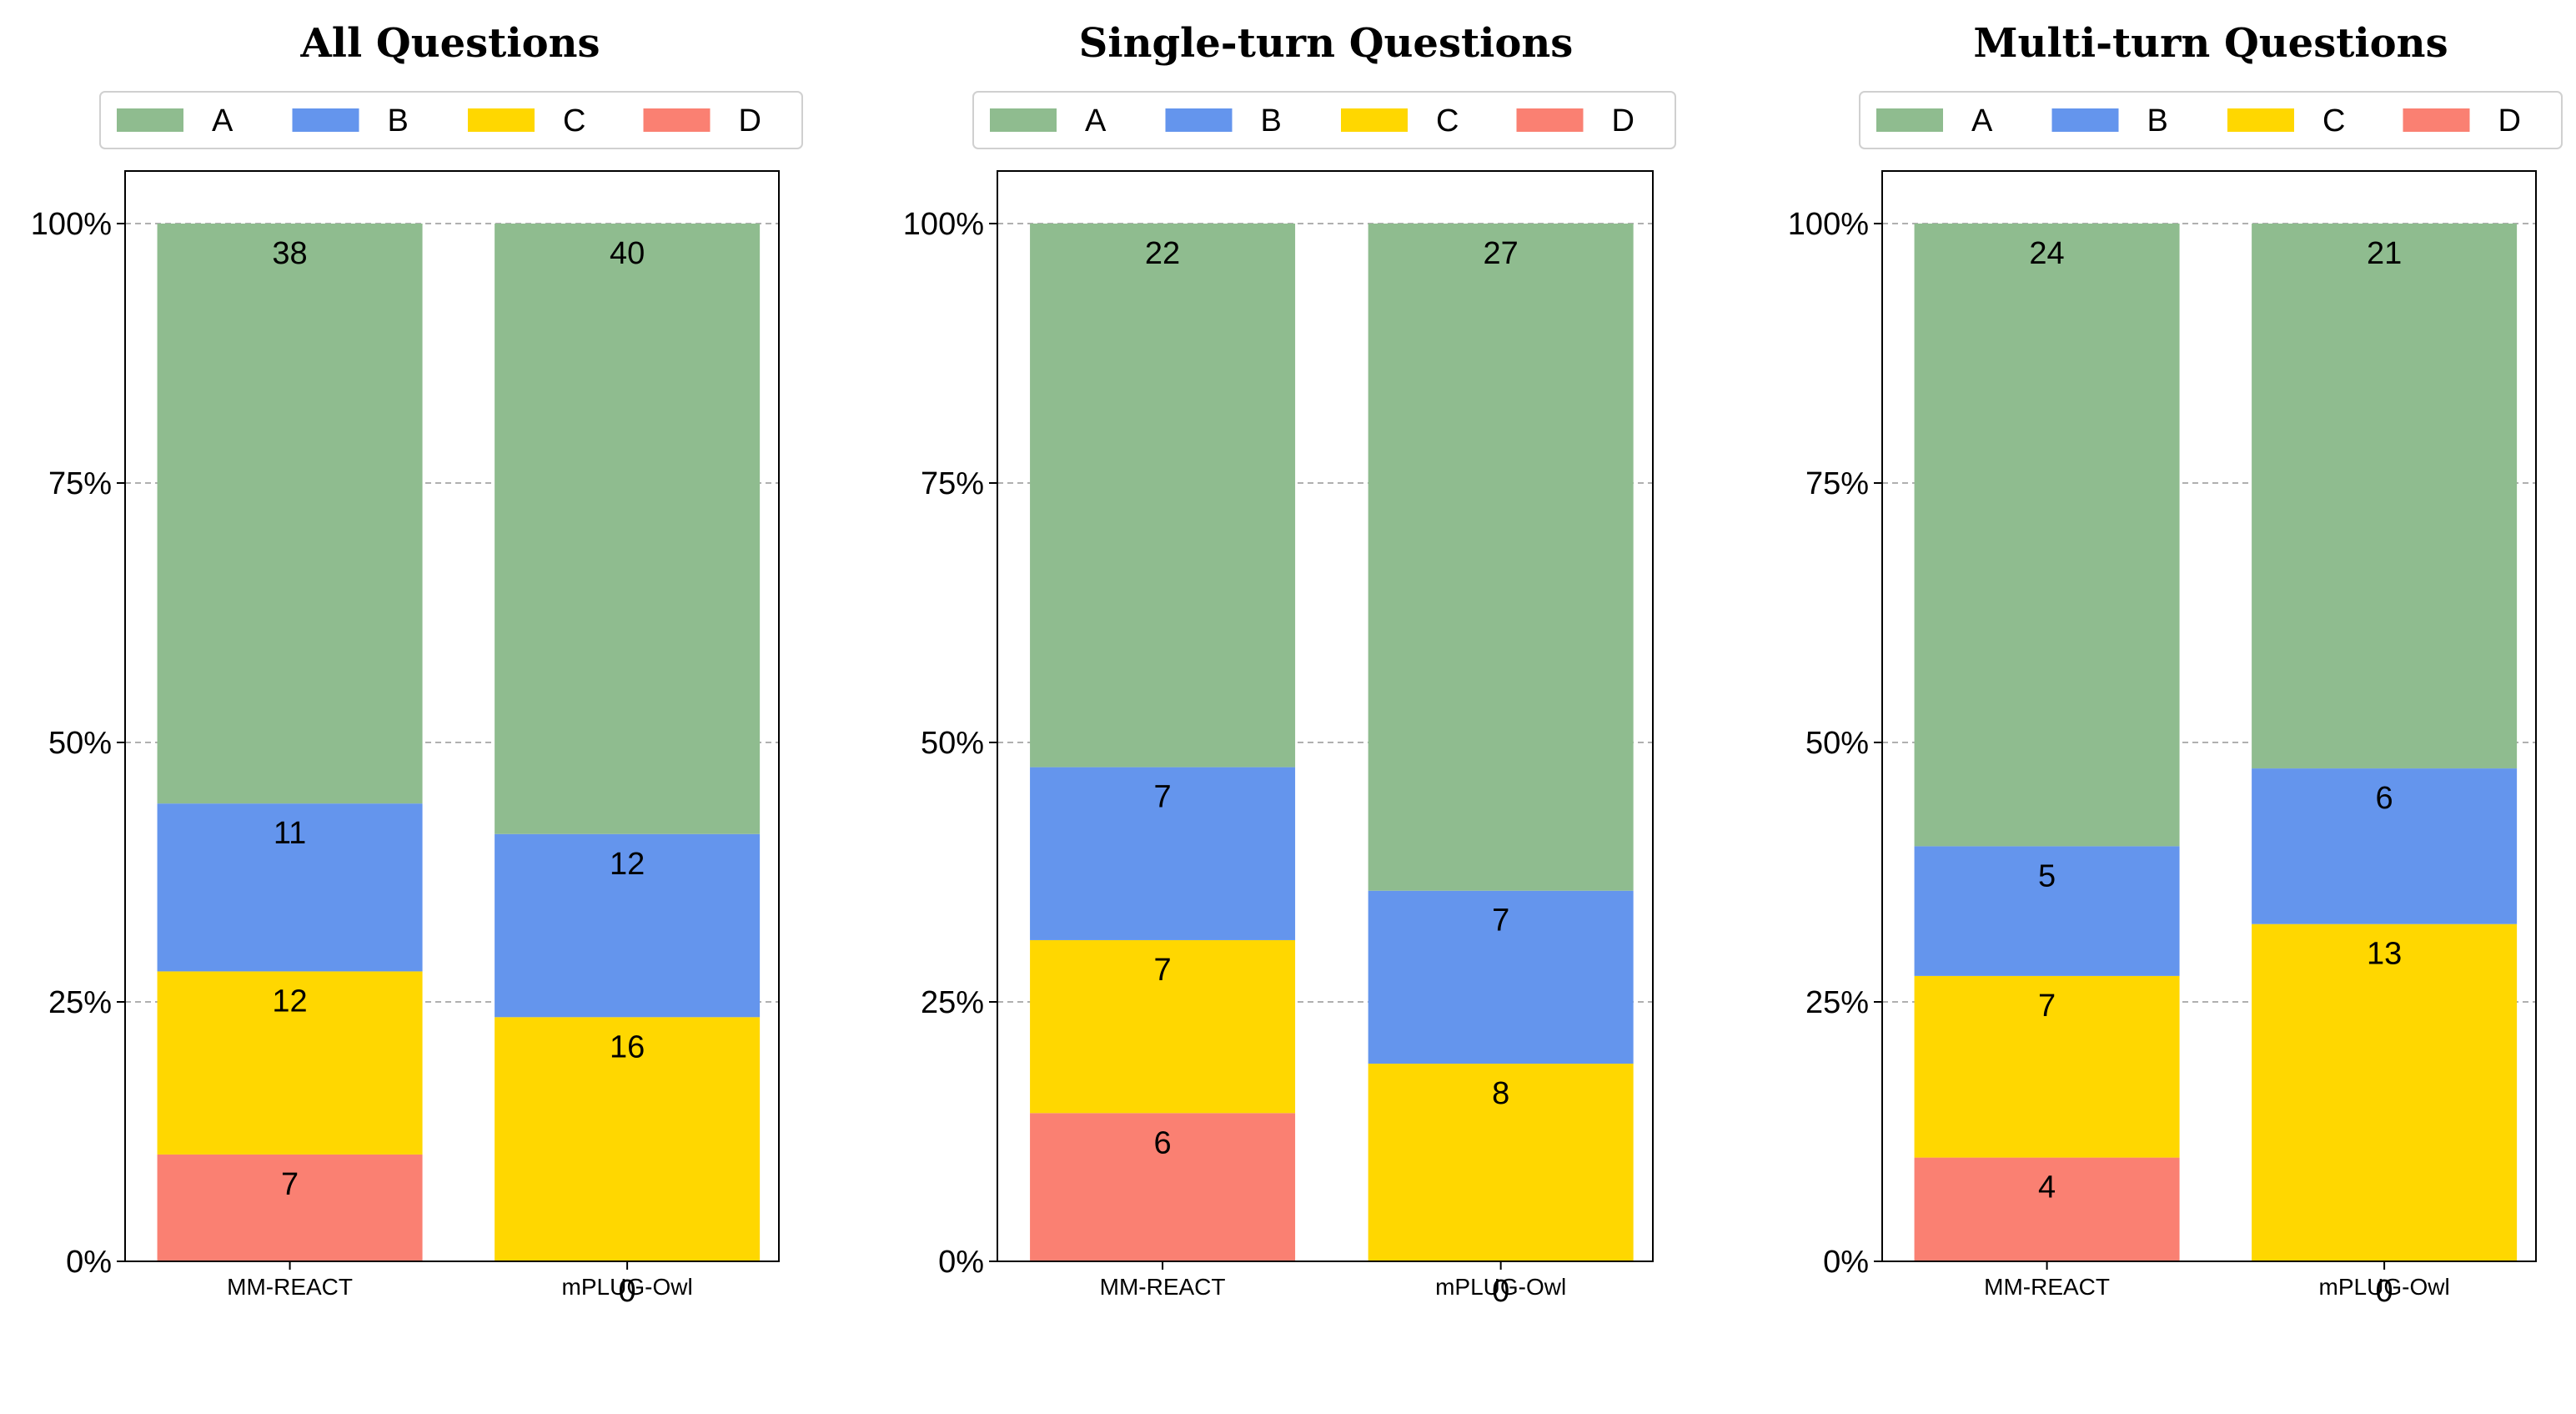  Describe the element at coordinates (2384, 253) in the screenshot. I see `data-label: 21` at that location.